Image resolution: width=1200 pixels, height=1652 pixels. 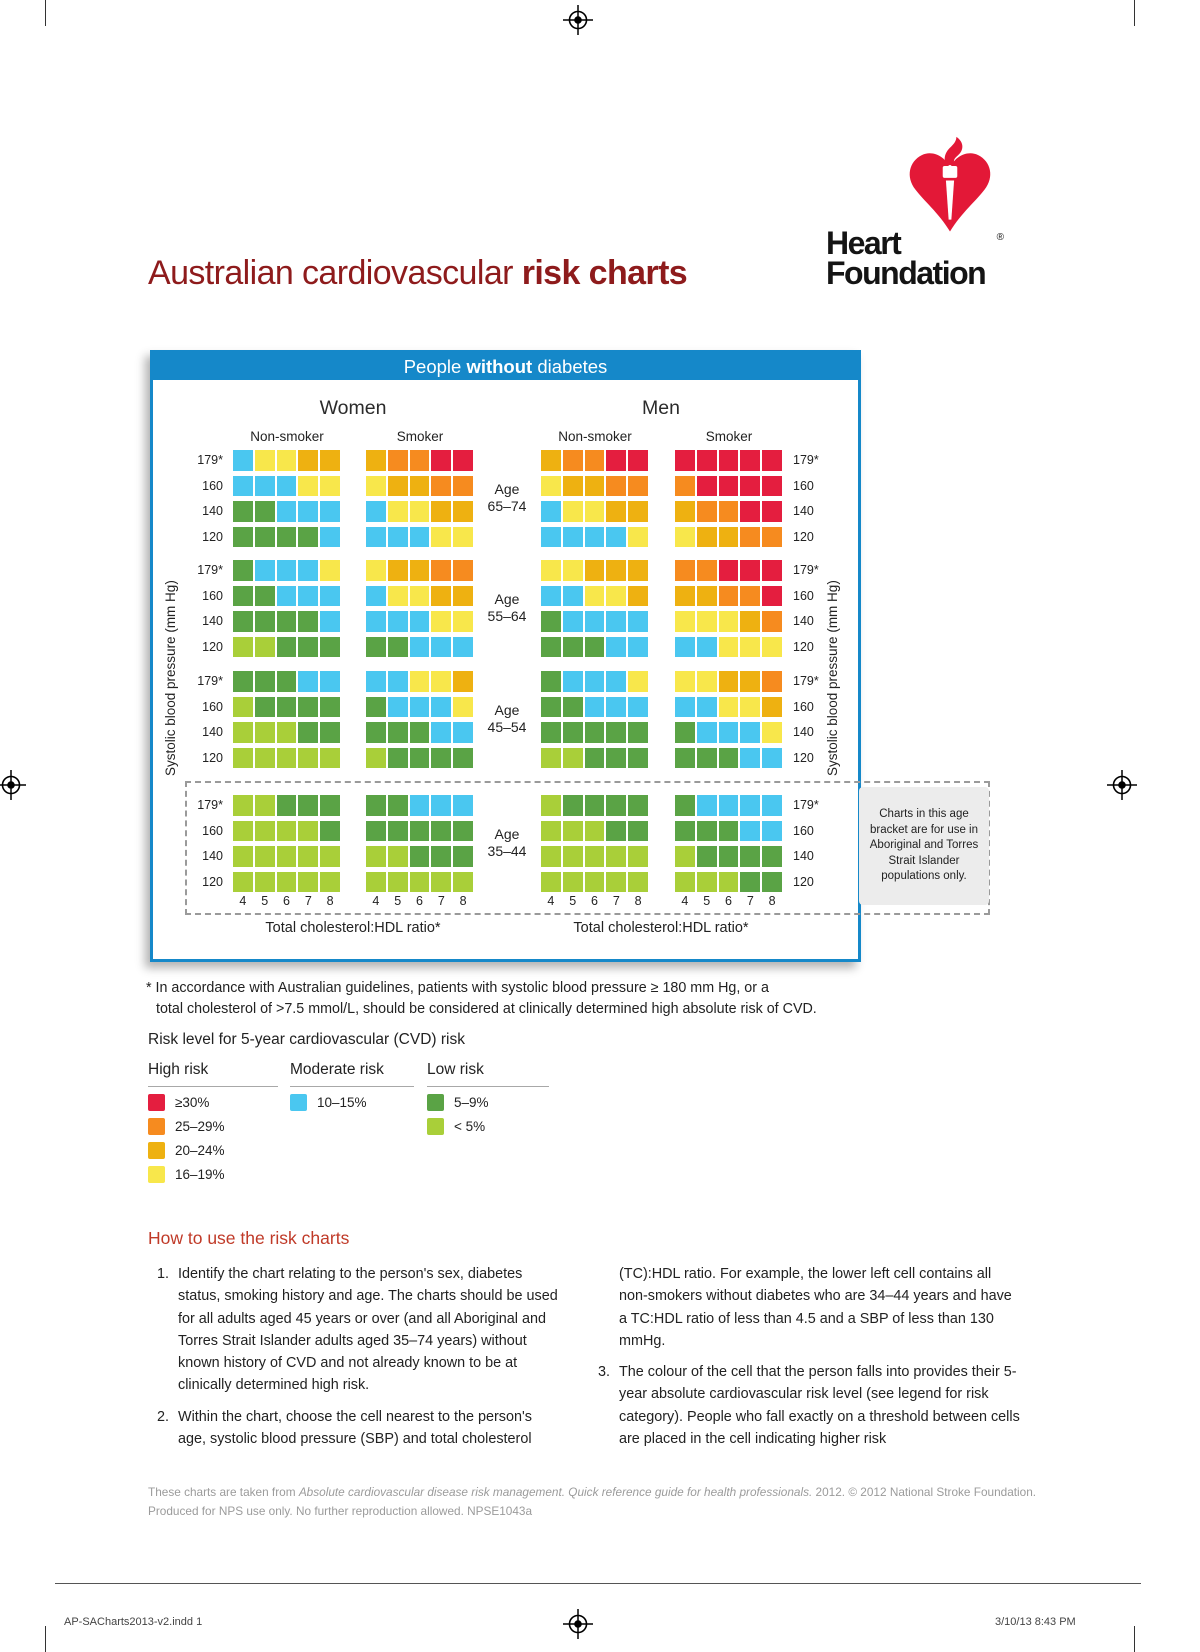 I want to click on heart-logo-icon, so click(x=950, y=186).